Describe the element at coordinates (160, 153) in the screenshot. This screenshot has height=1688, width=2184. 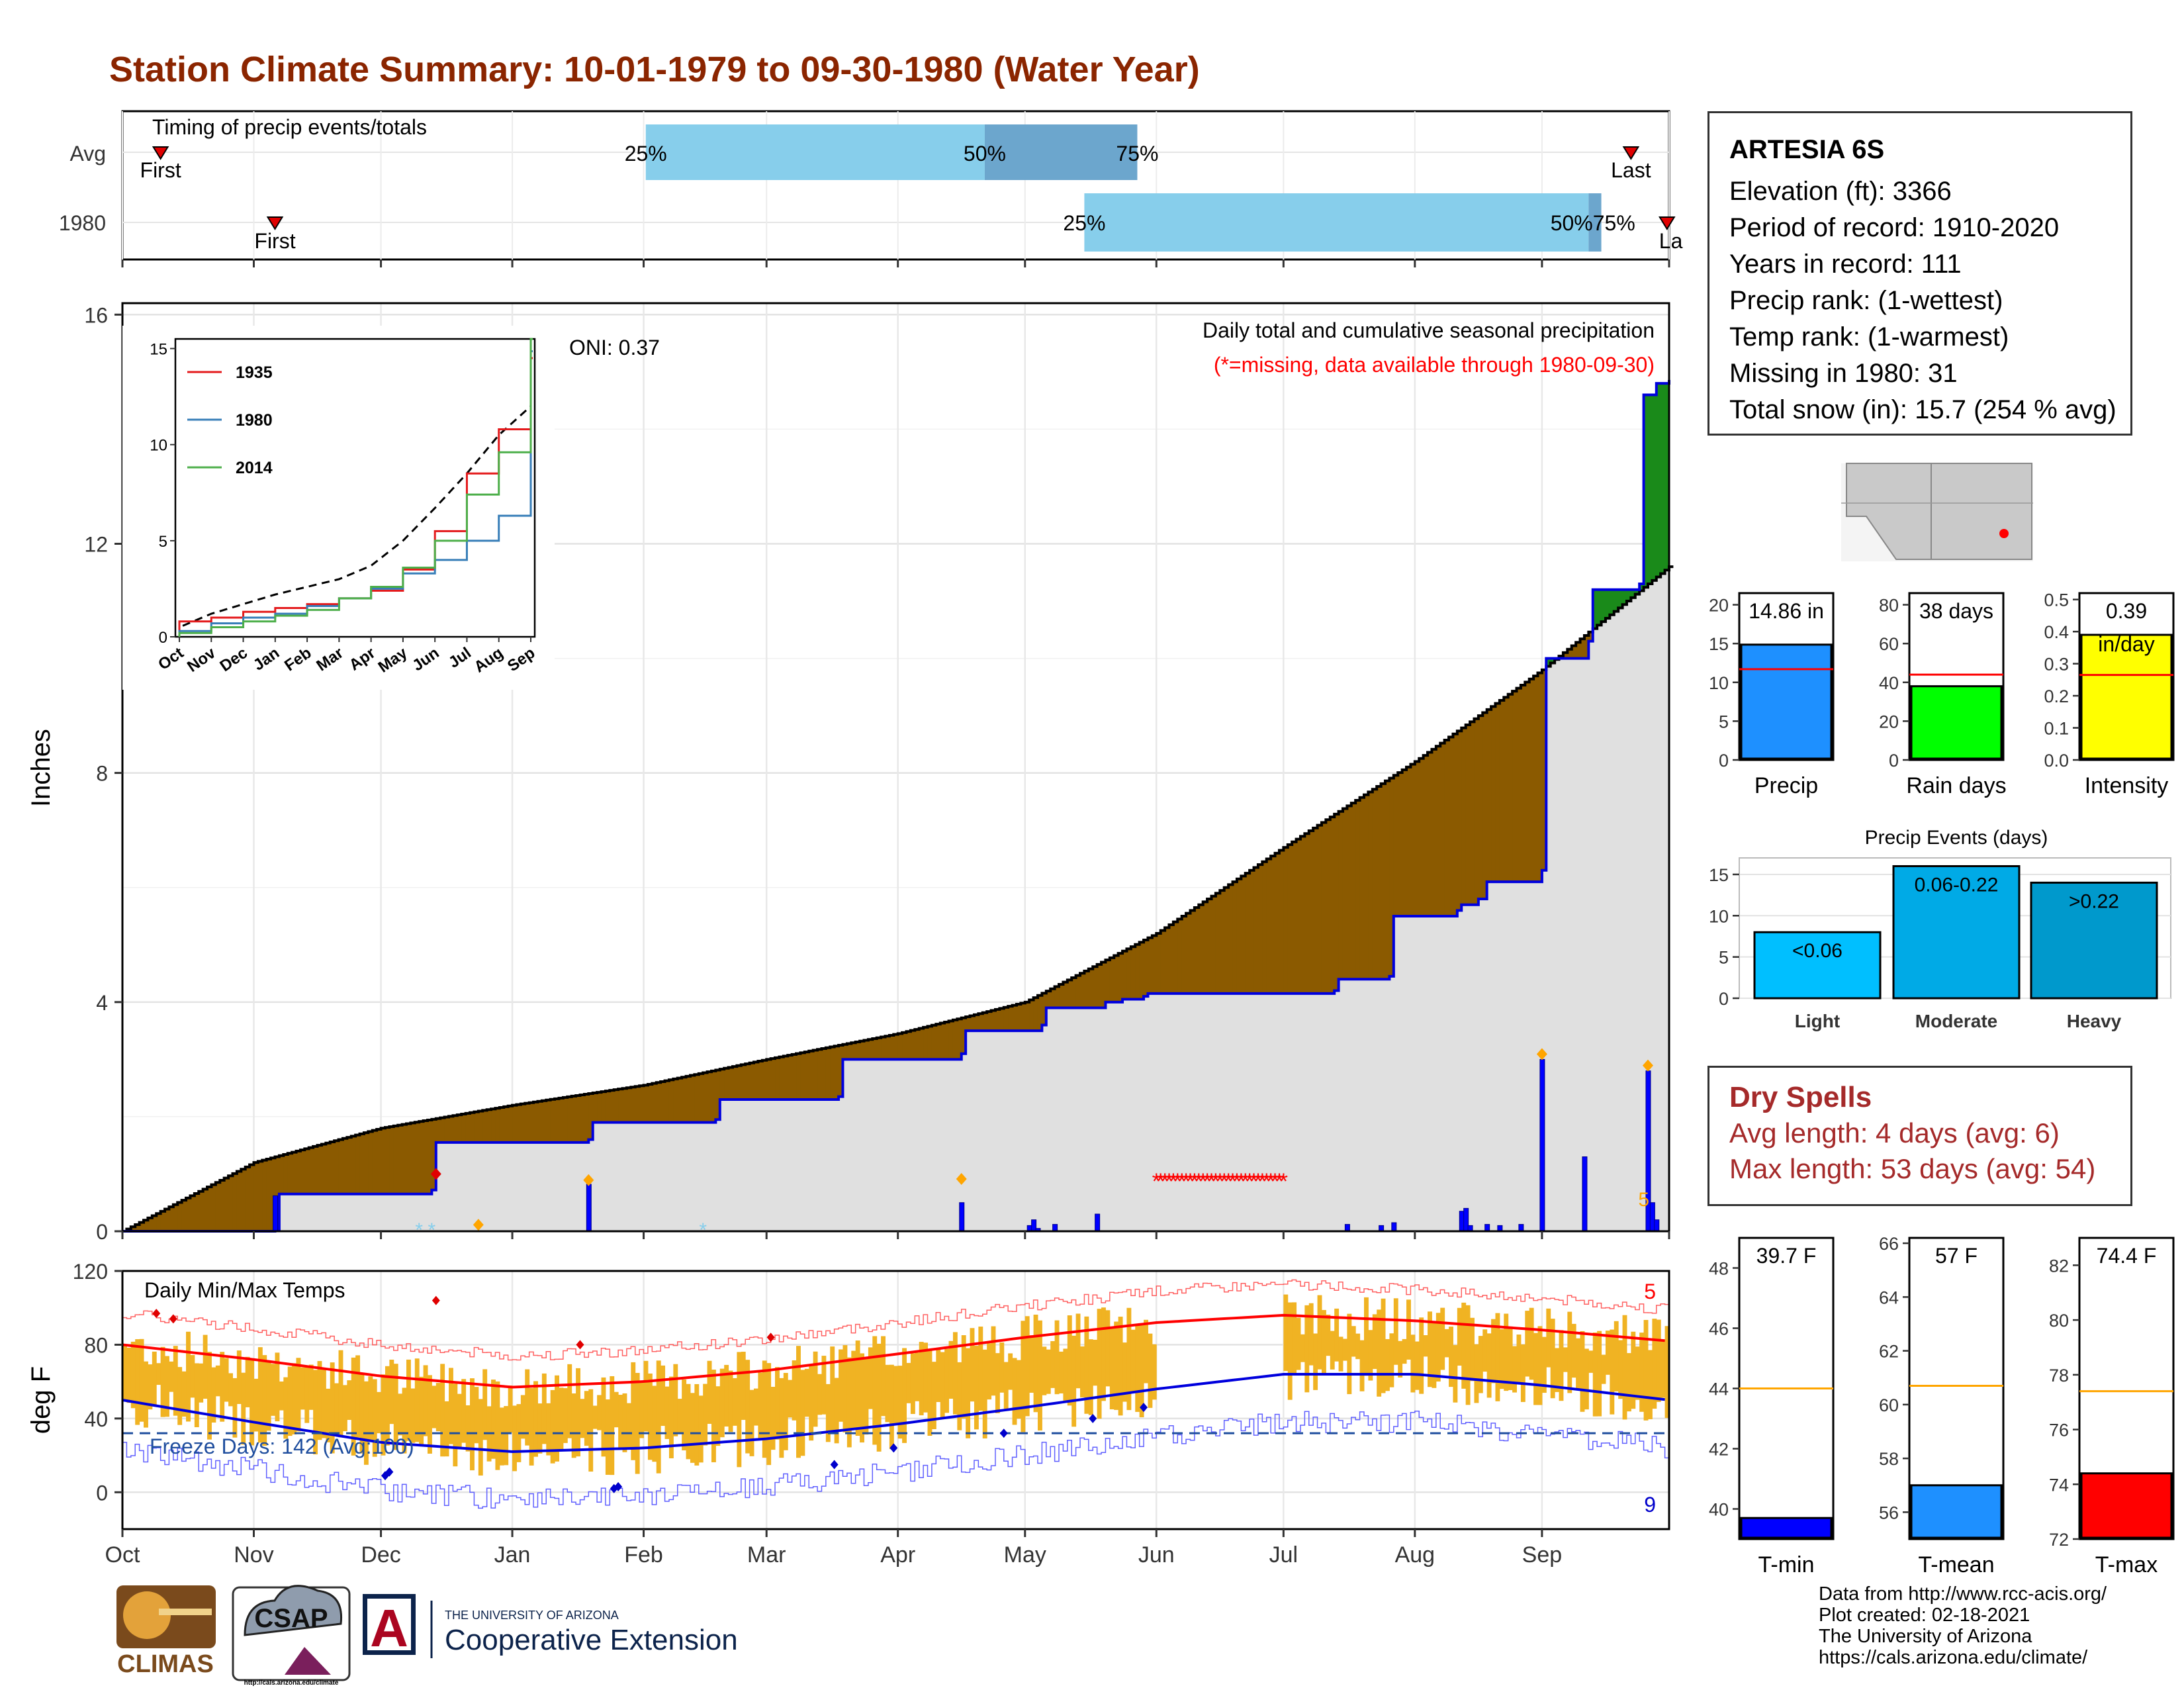
I see `avg-first-marker` at that location.